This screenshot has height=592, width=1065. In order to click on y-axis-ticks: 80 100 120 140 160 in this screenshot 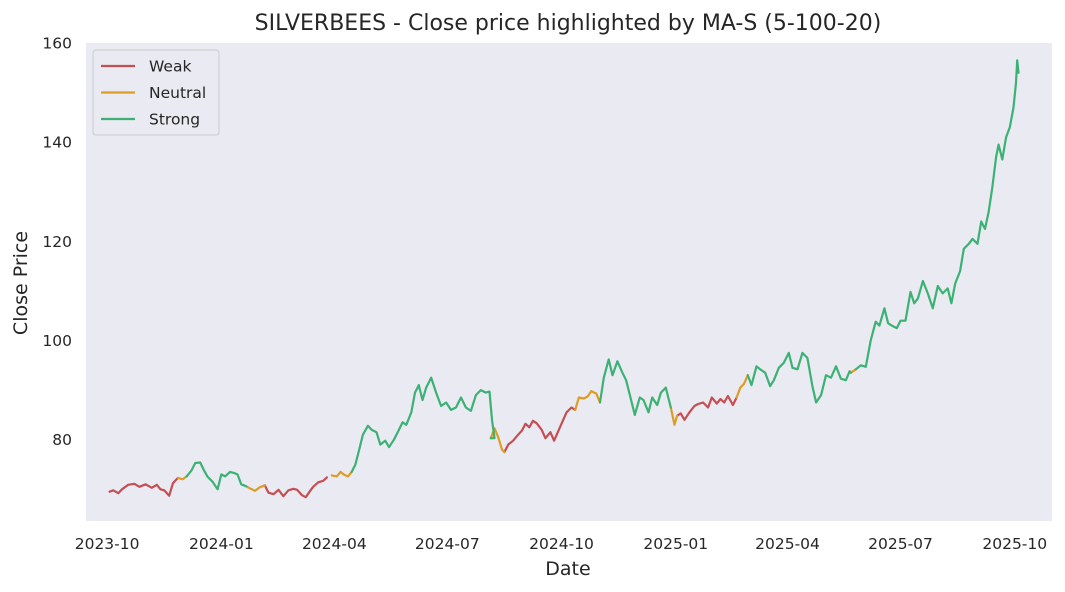, I will do `click(57, 242)`.